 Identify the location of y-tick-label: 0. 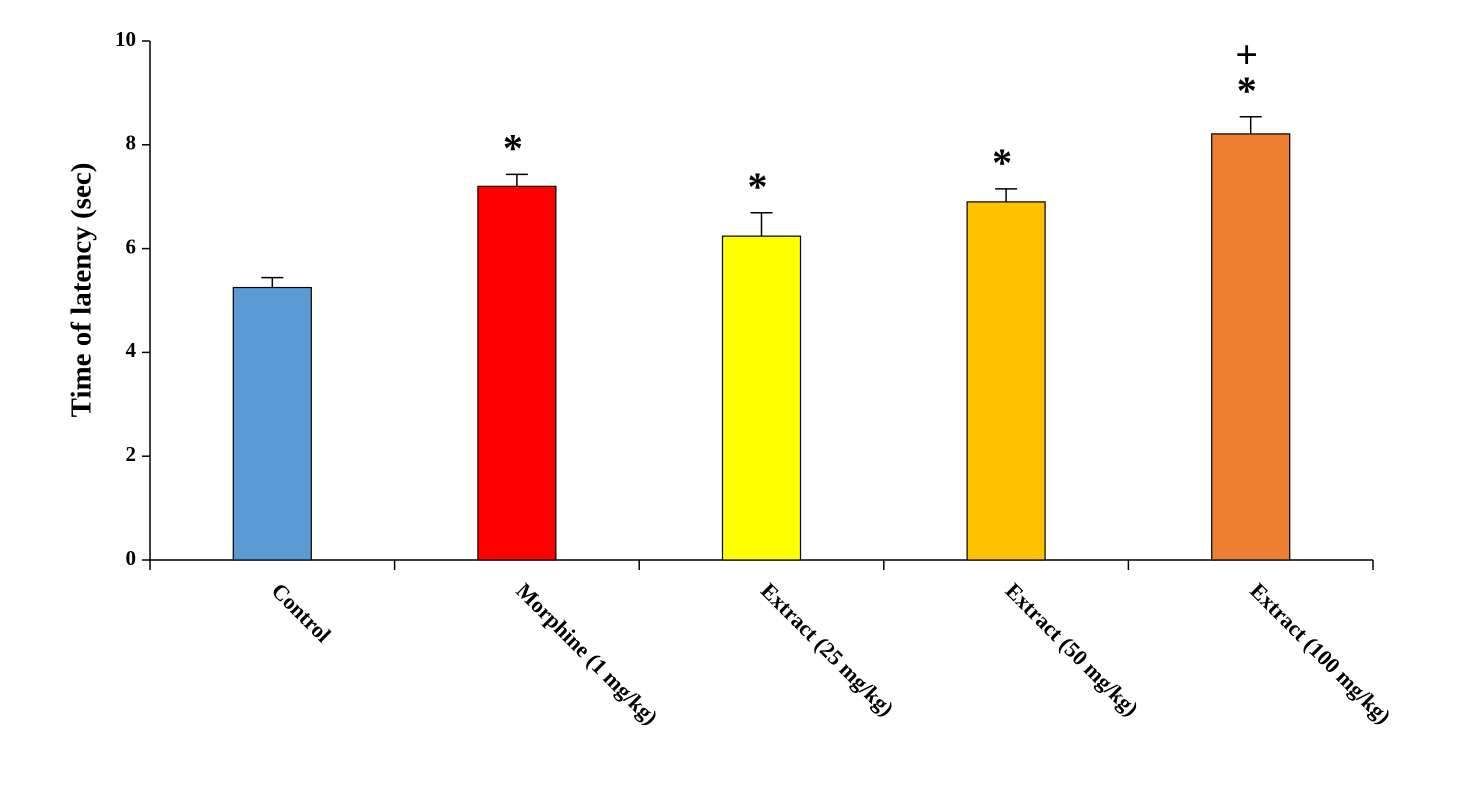
(131, 558).